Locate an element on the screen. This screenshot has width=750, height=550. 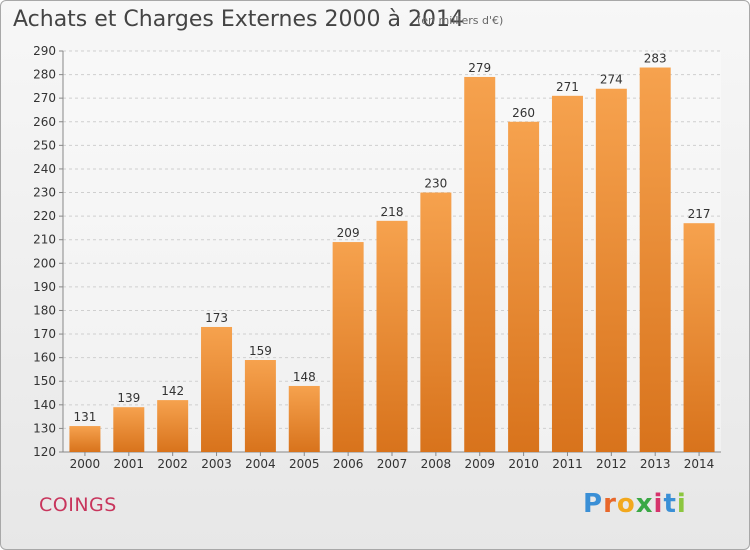
bar-2013 is located at coordinates (655, 259).